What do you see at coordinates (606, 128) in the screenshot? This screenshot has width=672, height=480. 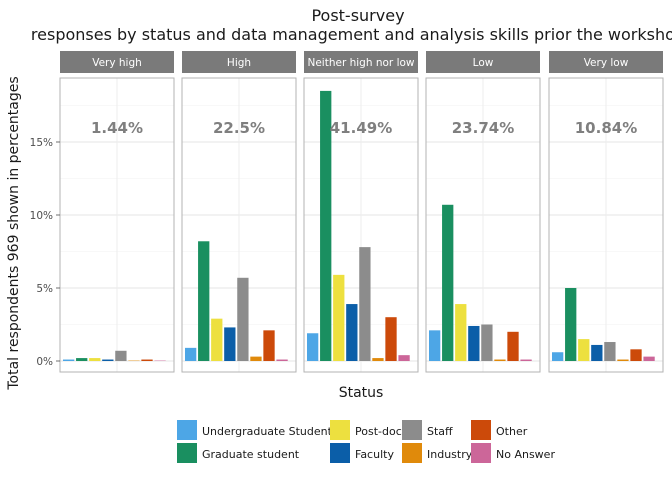 I see `panel-total-label: 10.84%` at bounding box center [606, 128].